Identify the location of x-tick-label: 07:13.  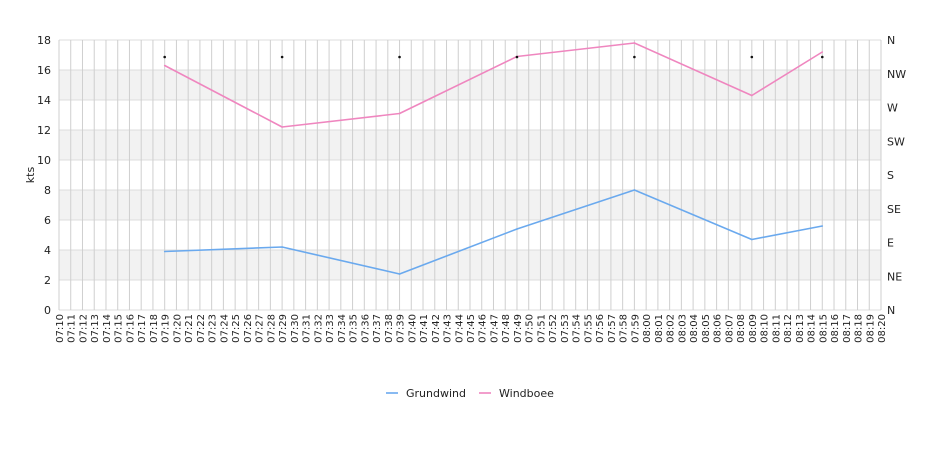
(95, 328).